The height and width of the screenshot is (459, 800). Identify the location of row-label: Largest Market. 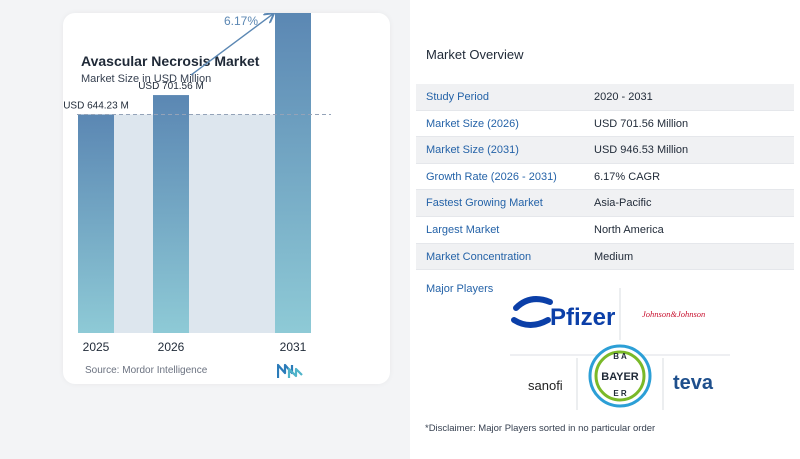
(463, 229).